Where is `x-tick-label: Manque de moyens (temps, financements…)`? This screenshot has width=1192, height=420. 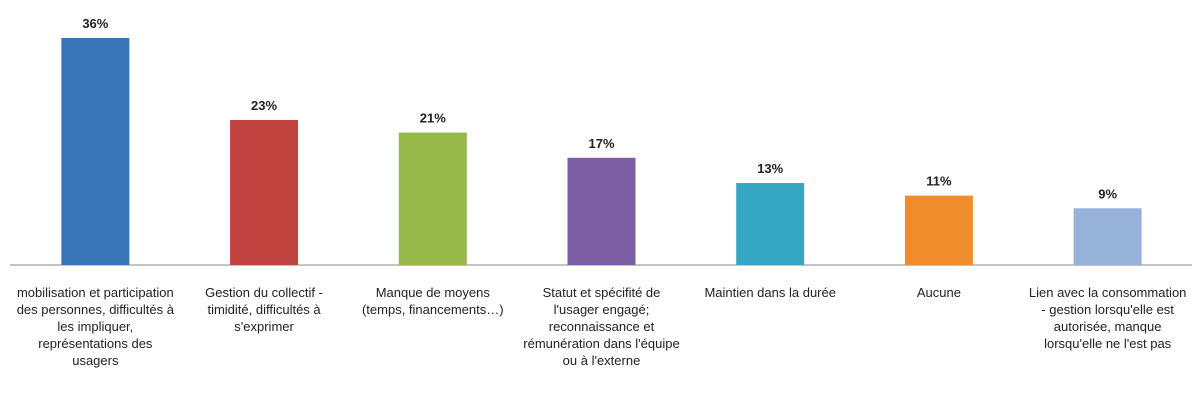 x-tick-label: Manque de moyens (temps, financements…) is located at coordinates (432, 301).